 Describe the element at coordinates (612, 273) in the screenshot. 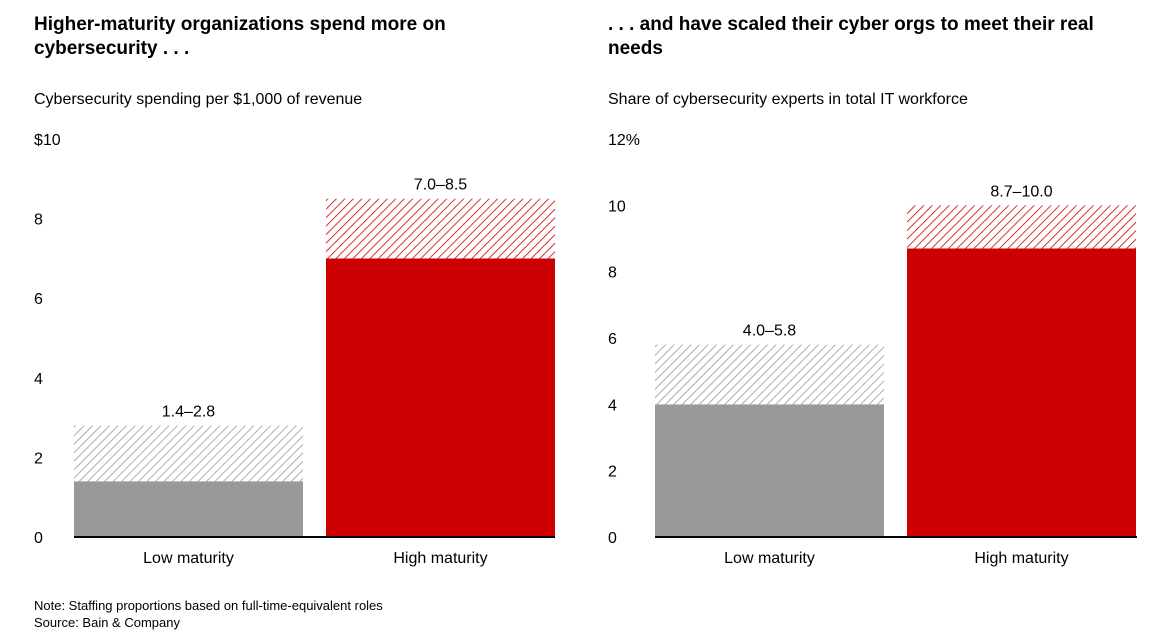

I see `right-y-tick-label: 8` at that location.